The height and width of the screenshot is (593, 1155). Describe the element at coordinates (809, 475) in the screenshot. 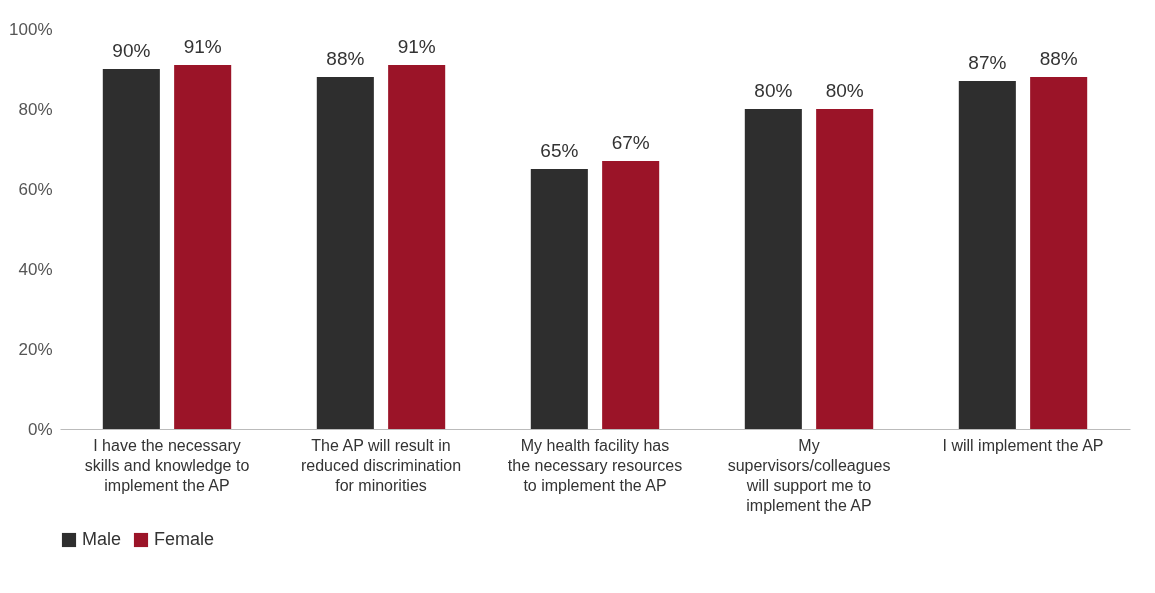

I see `x-tick-label: My supervisors/colleagues will support me to implement the AP` at that location.